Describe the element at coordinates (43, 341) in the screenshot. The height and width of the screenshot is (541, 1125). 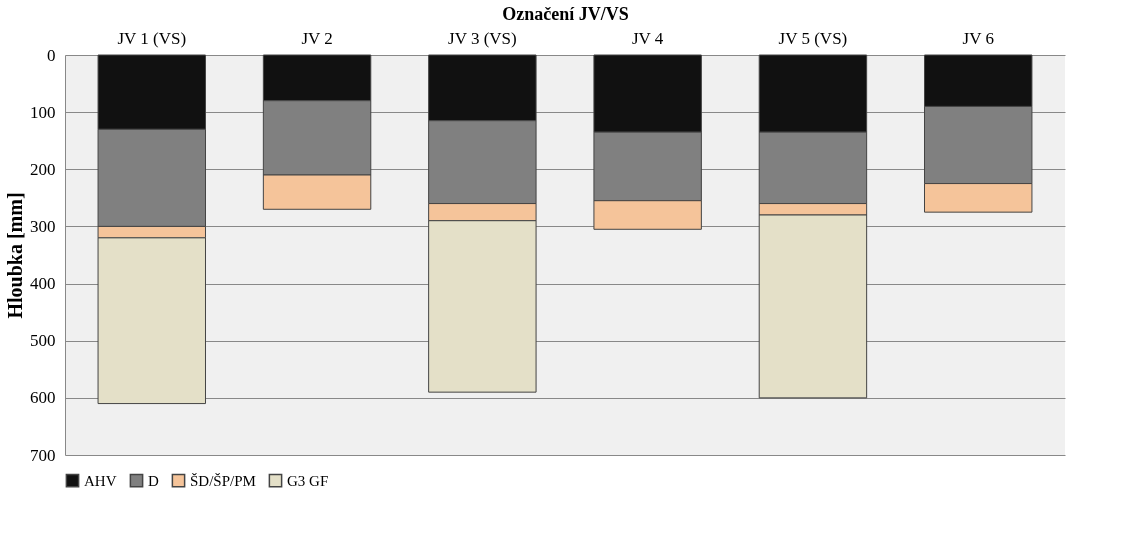
I see `y-tick-label: 500` at that location.